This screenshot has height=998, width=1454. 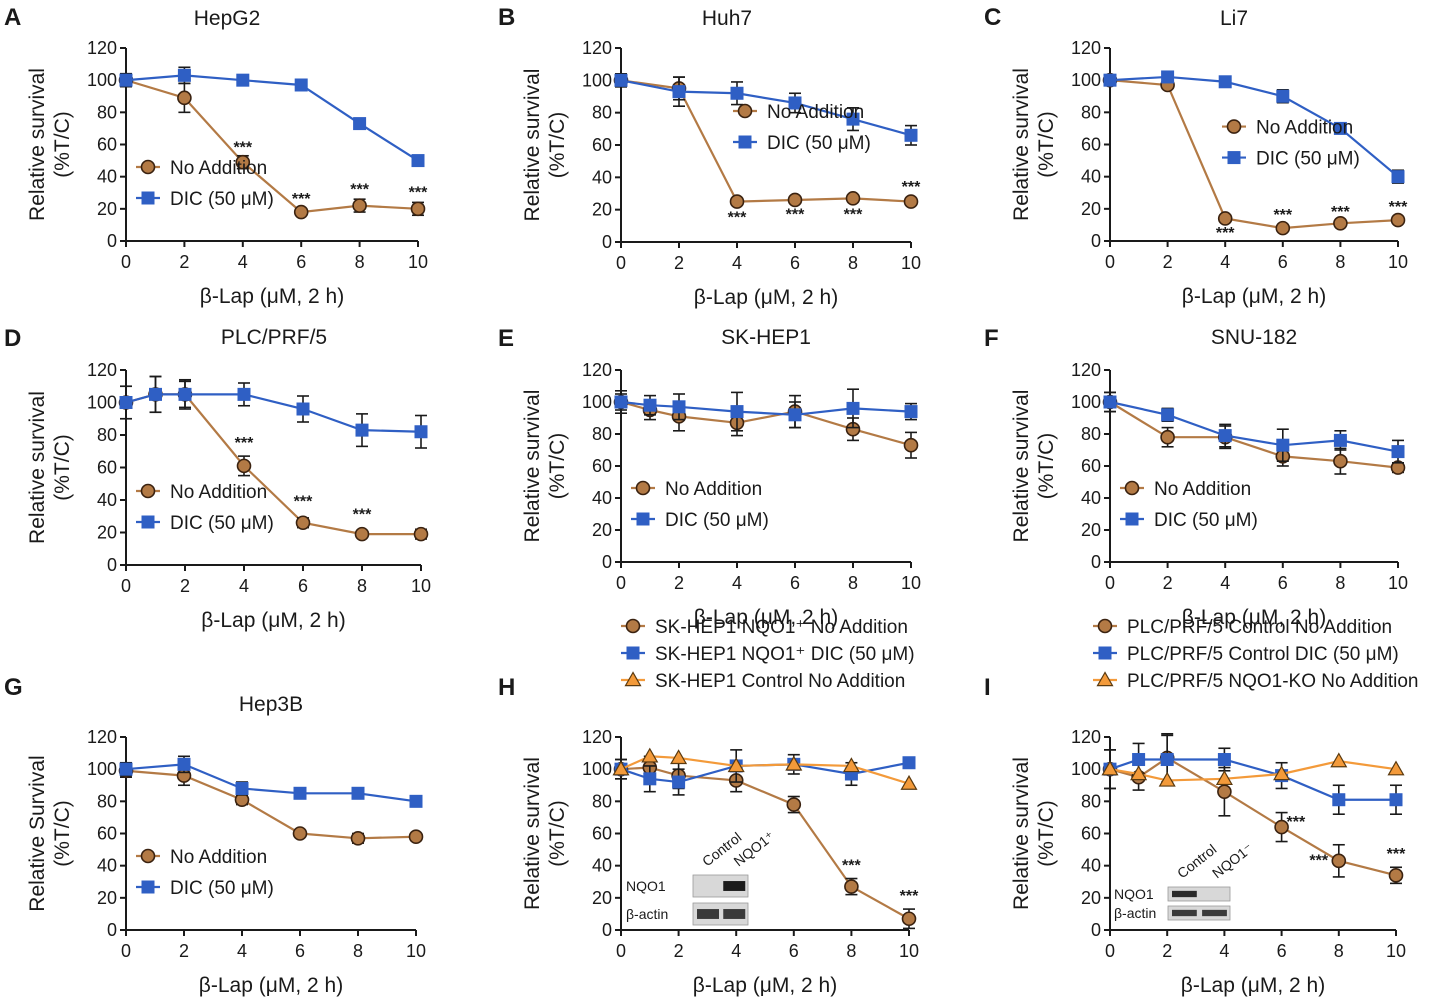 What do you see at coordinates (271, 704) in the screenshot?
I see `chart-title: Hep3B` at bounding box center [271, 704].